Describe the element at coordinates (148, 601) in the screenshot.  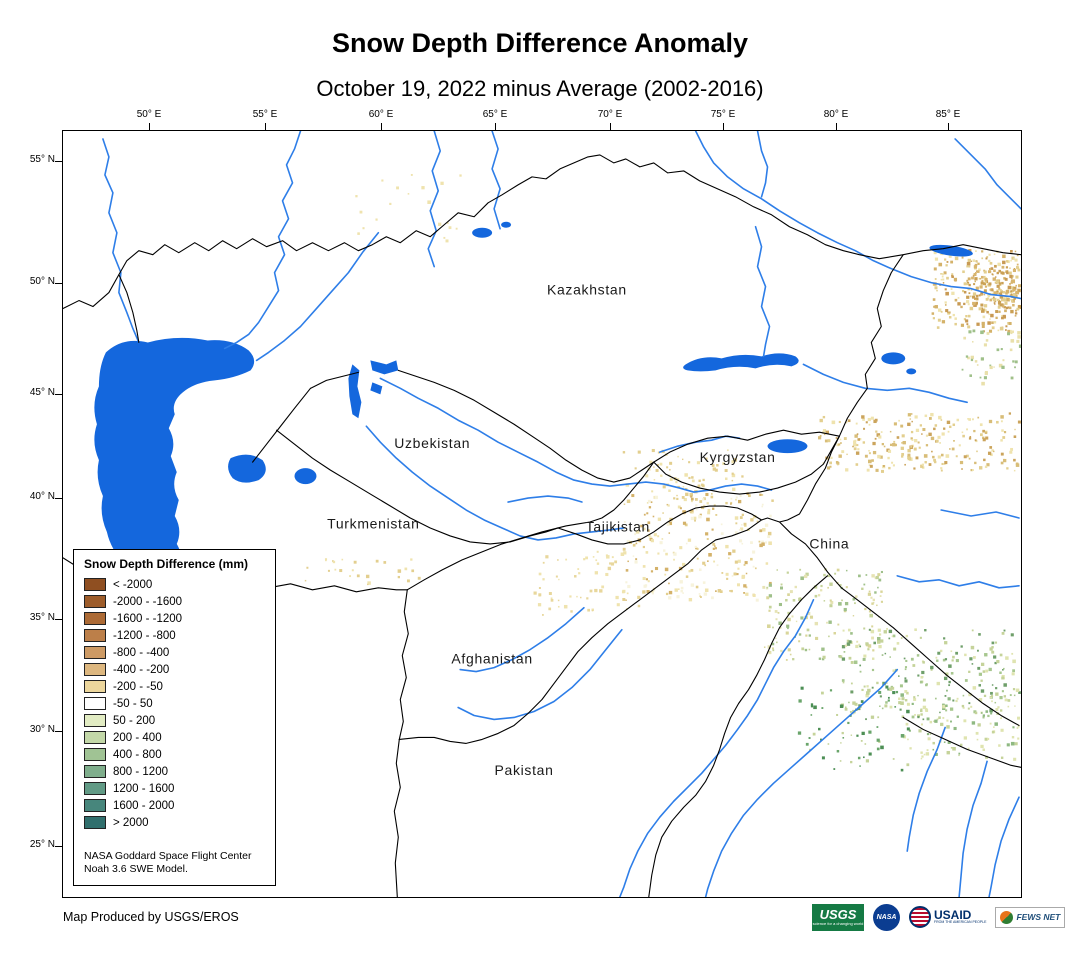
I see `legend-entry-label: -2000 - -1600` at that location.